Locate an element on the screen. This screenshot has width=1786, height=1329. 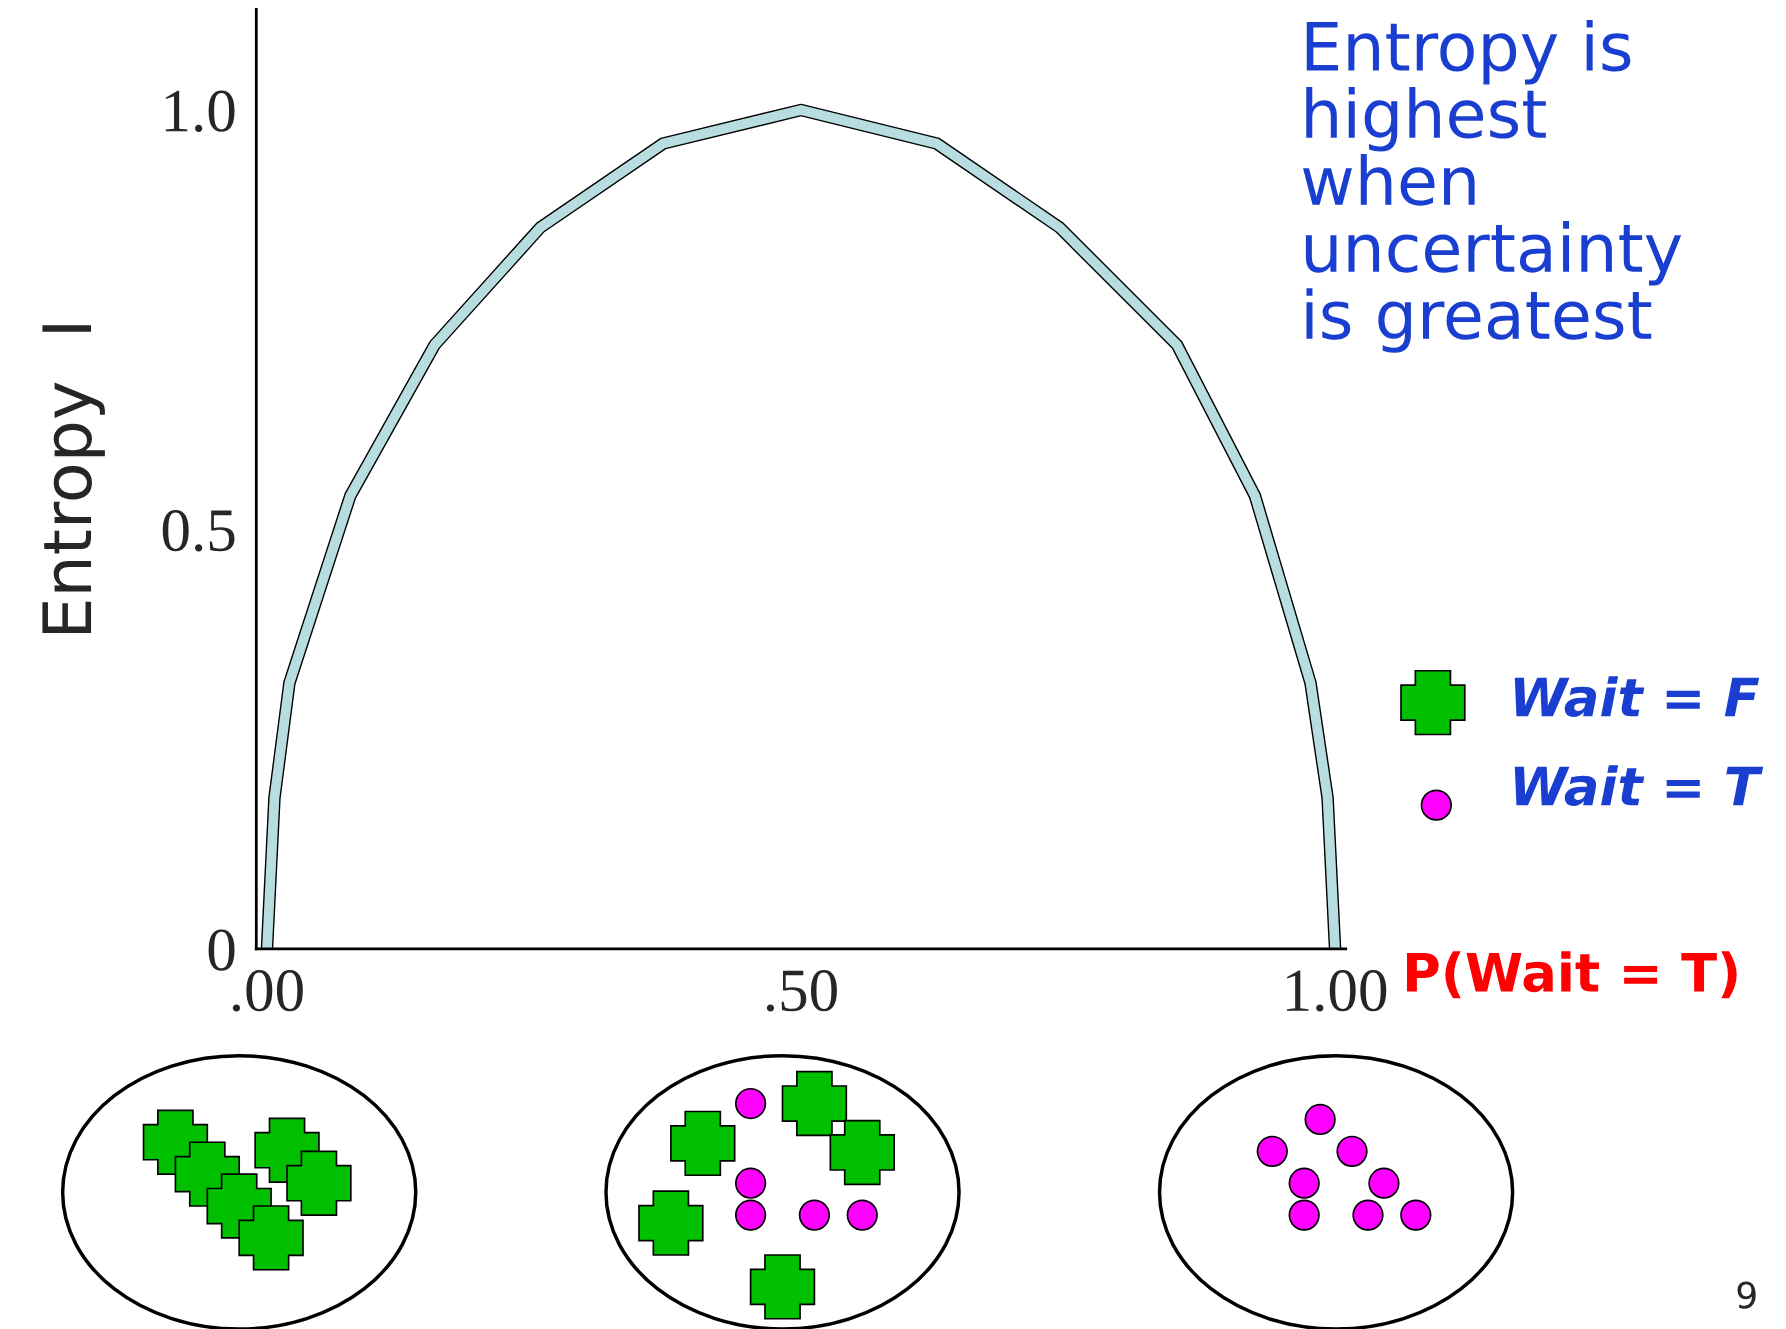
y-axis-title: Entropy I is located at coordinates (73, 479).